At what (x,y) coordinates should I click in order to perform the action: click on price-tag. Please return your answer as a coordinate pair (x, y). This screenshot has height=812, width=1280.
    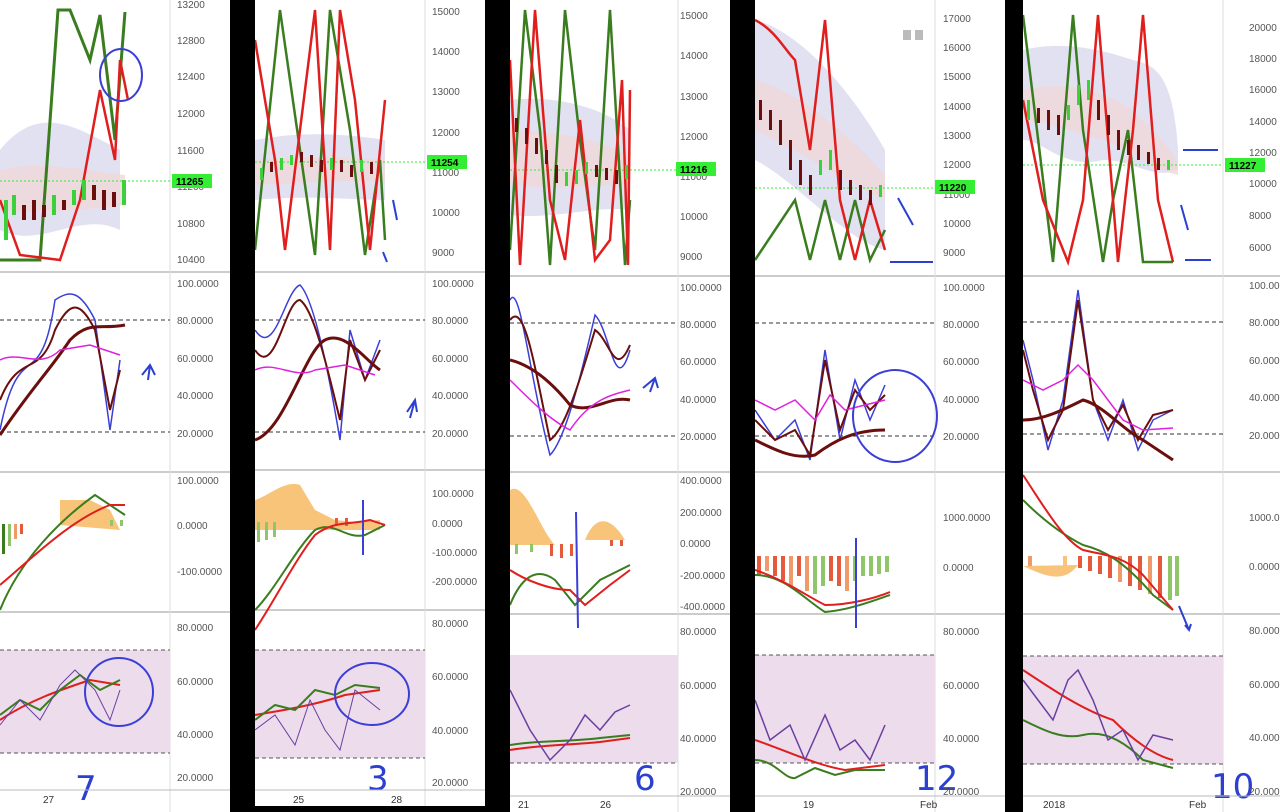
    Looking at the image, I should click on (192, 181).